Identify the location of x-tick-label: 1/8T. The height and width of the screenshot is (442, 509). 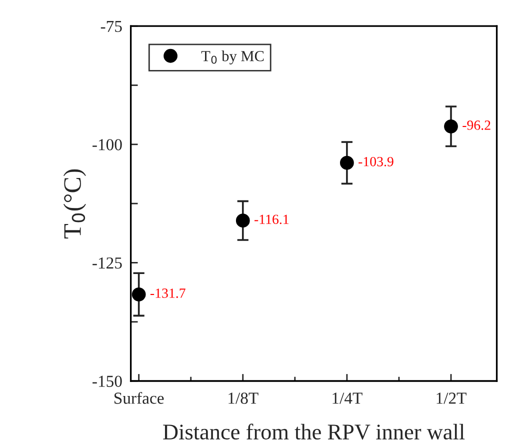
(243, 398).